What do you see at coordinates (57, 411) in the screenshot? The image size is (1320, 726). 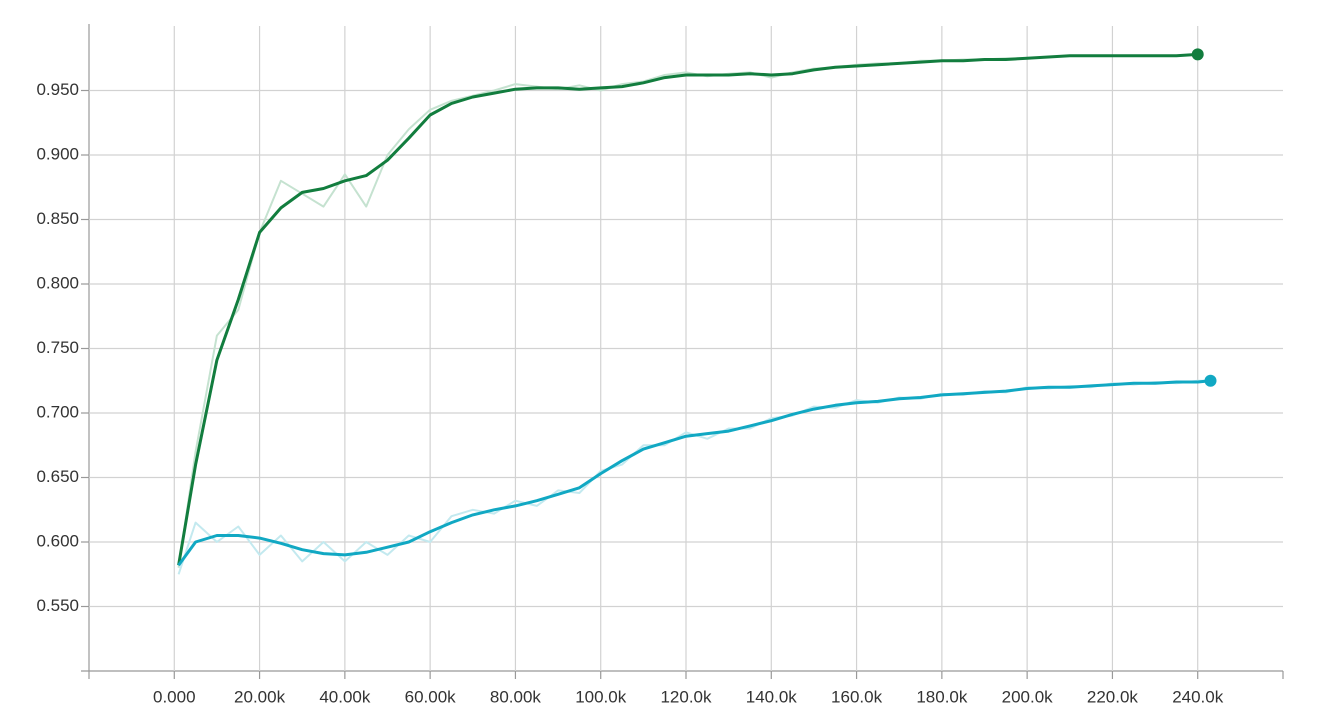 I see `y-tick-label: 0.700` at bounding box center [57, 411].